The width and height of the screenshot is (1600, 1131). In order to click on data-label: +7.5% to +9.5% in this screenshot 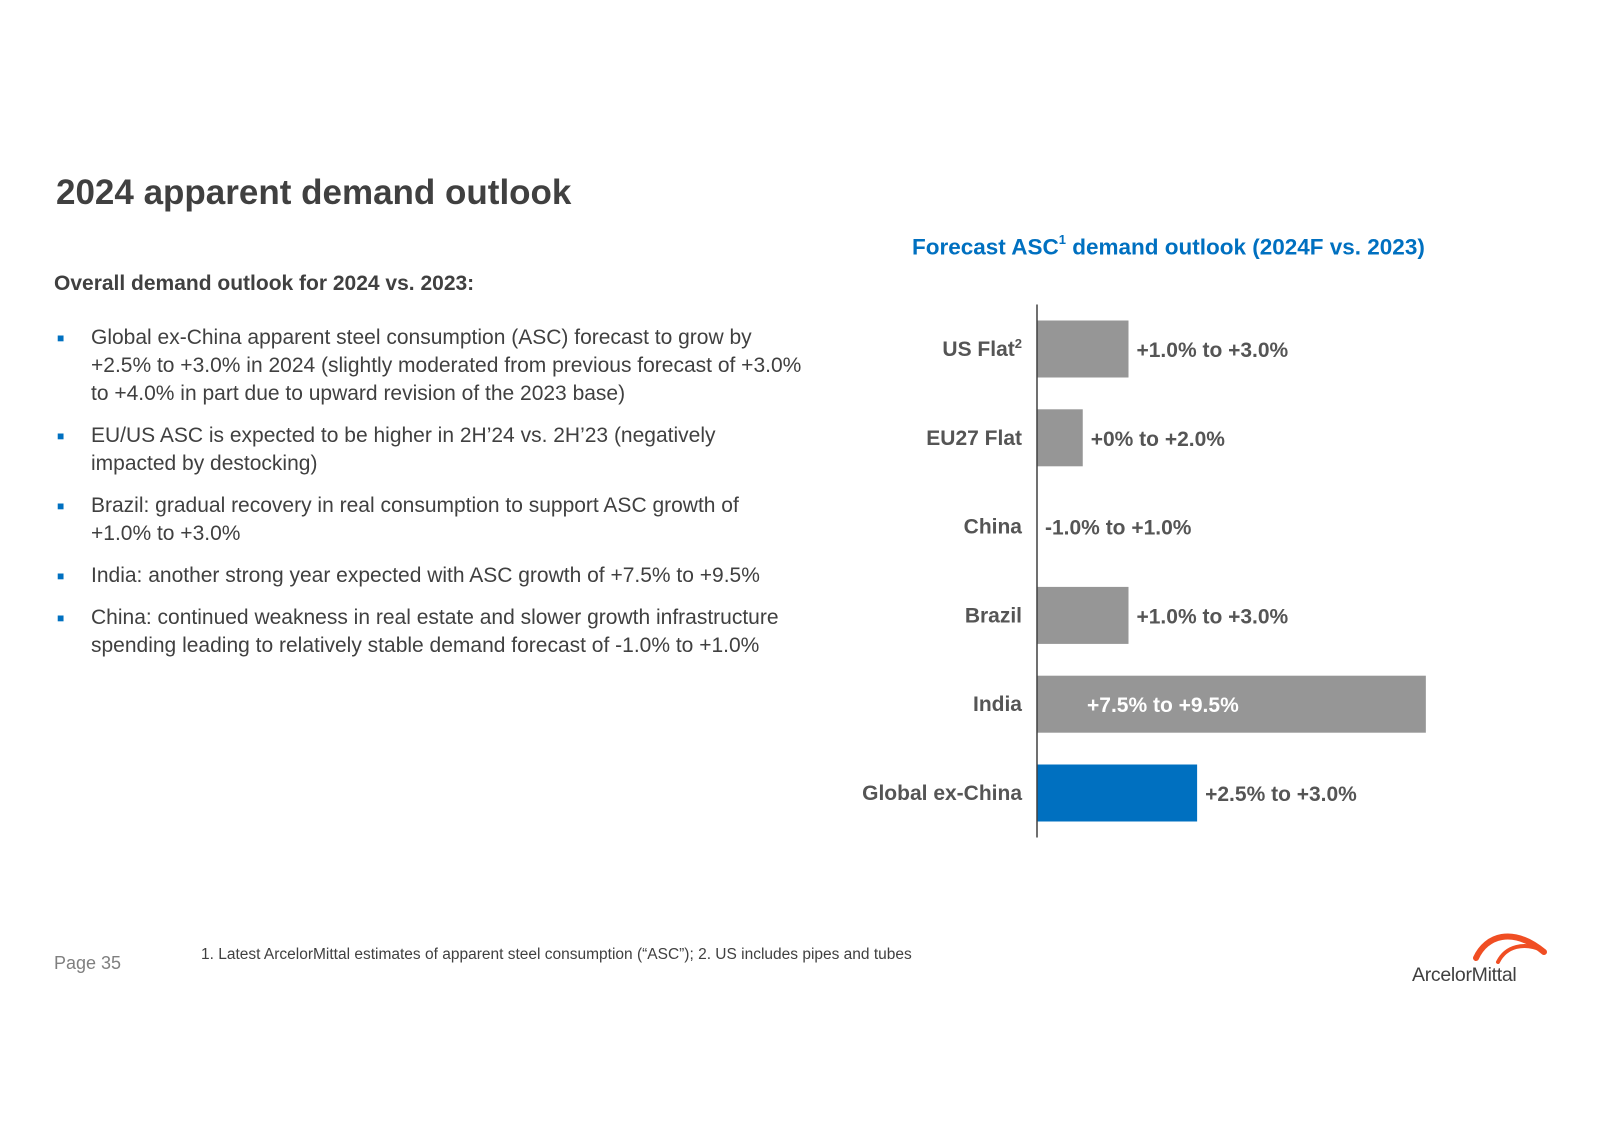, I will do `click(1163, 705)`.